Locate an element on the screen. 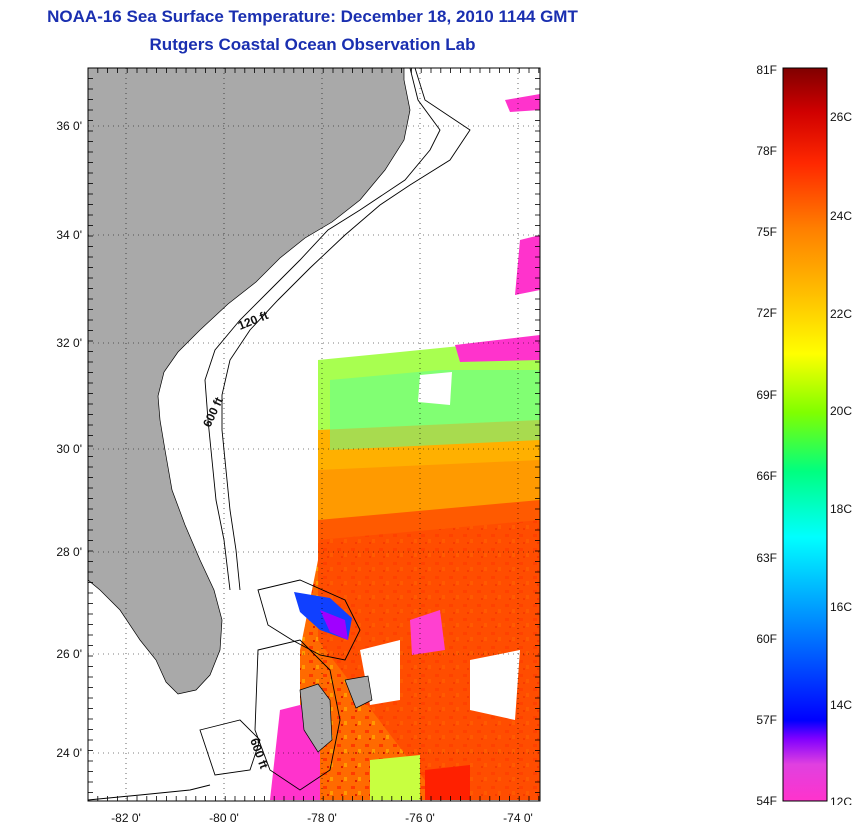 This screenshot has width=864, height=832. lat-label: 32 0' is located at coordinates (69, 343).